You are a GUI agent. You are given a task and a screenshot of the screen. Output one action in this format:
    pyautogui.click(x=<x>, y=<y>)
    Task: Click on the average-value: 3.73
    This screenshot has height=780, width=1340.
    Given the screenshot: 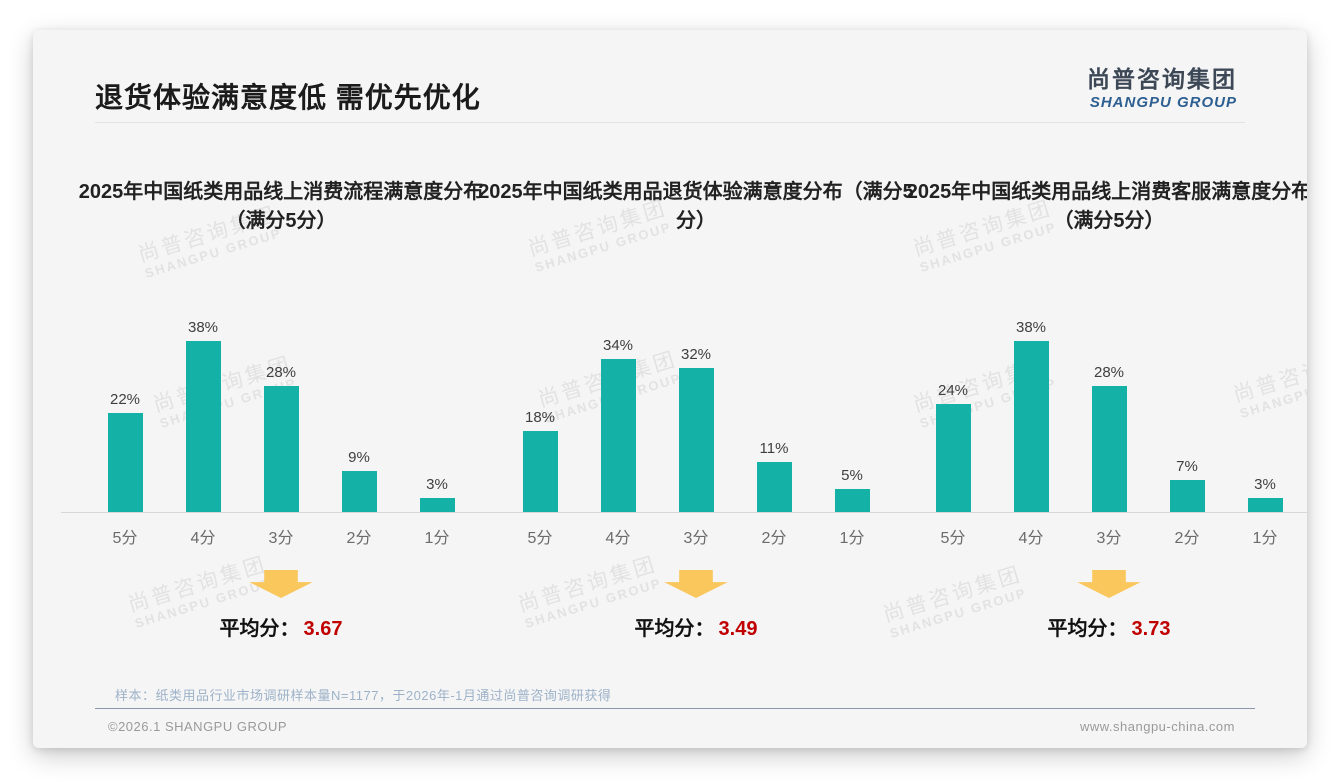 What is the action you would take?
    pyautogui.click(x=1151, y=629)
    